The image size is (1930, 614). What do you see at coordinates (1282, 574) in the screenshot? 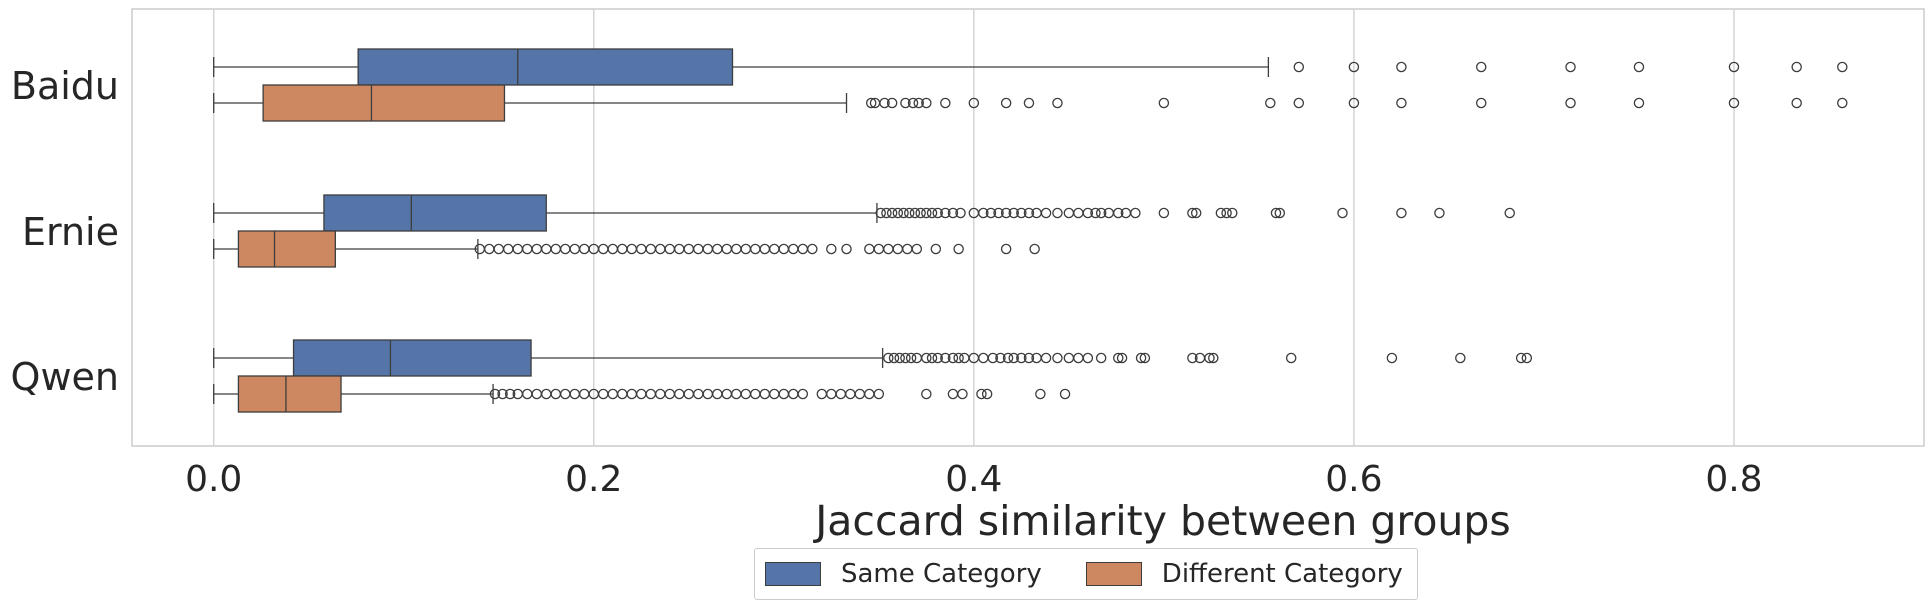
I see `legend-label-different-category: Different Category` at bounding box center [1282, 574].